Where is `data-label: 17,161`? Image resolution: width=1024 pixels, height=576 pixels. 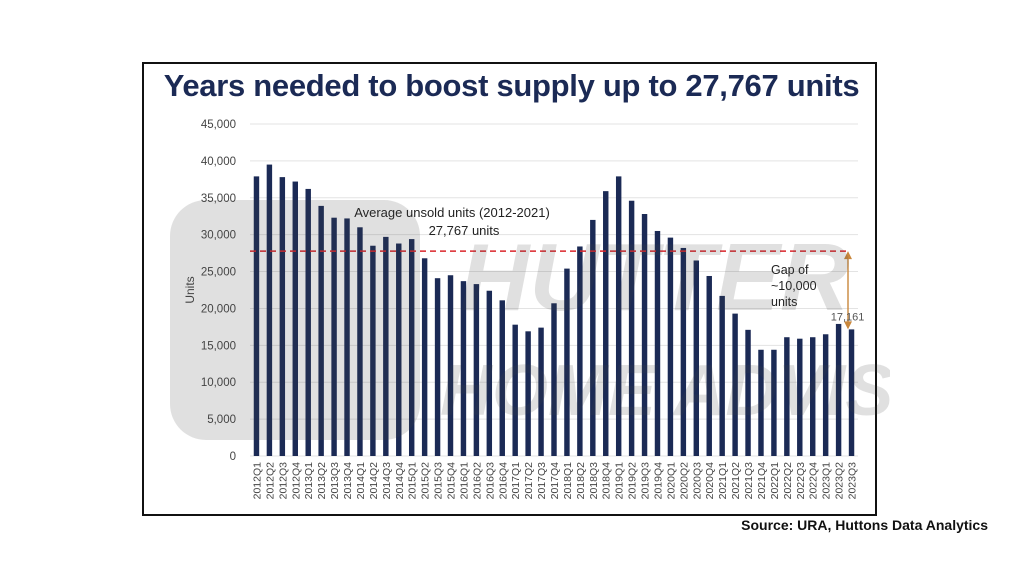 data-label: 17,161 is located at coordinates (848, 317).